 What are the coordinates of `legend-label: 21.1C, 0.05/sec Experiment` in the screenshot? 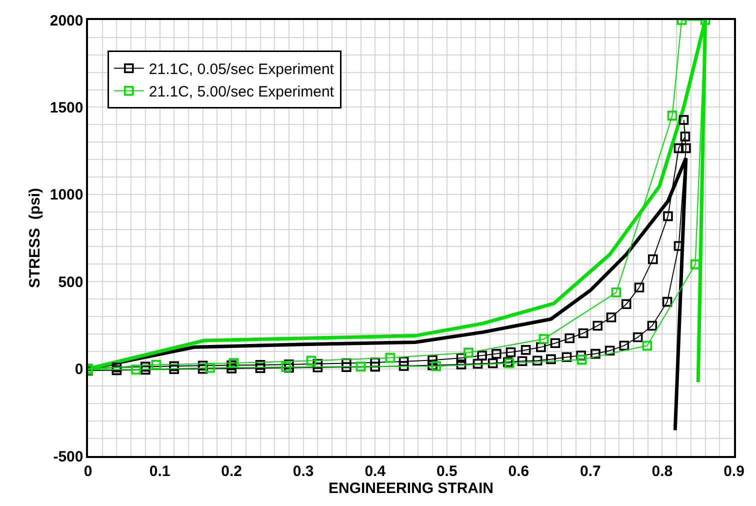 It's located at (241, 69).